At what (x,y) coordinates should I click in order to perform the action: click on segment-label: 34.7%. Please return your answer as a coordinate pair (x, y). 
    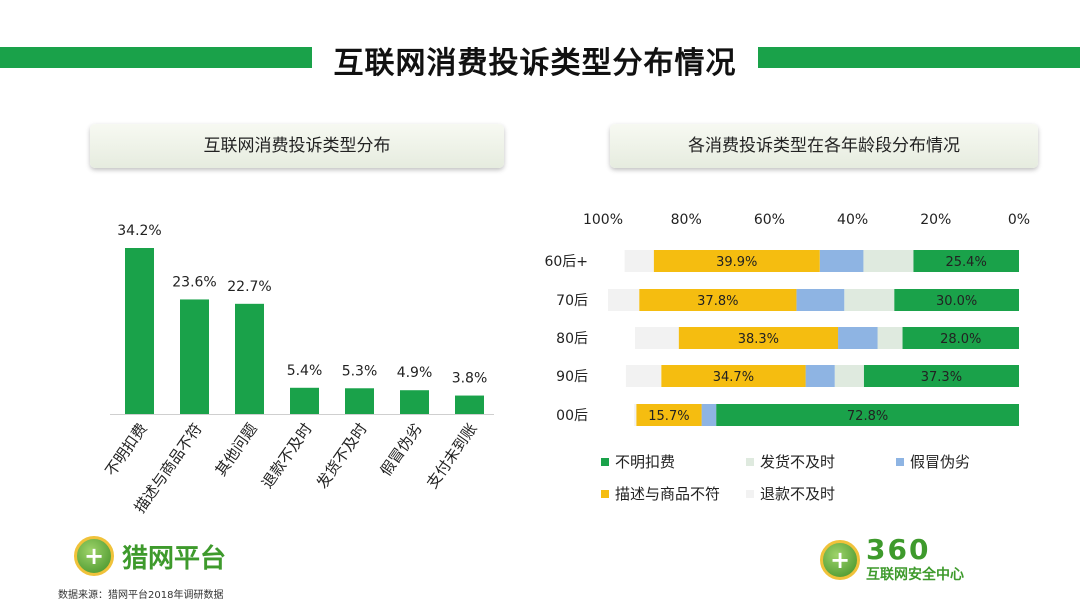
    Looking at the image, I should click on (733, 377).